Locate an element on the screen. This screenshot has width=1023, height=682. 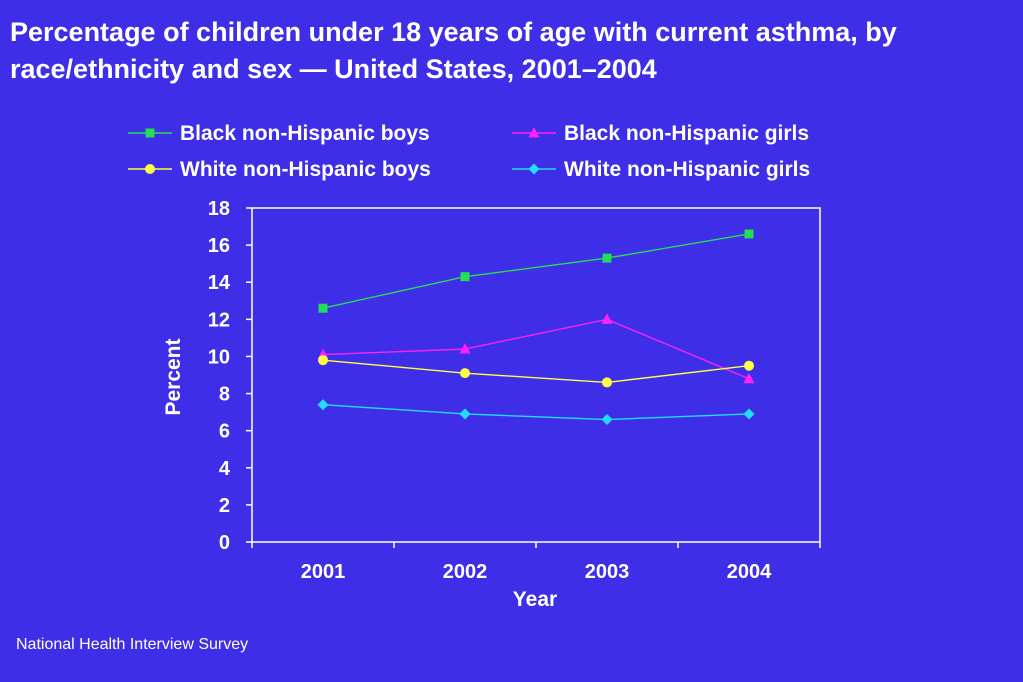
x-tick-label: 2003 is located at coordinates (607, 572).